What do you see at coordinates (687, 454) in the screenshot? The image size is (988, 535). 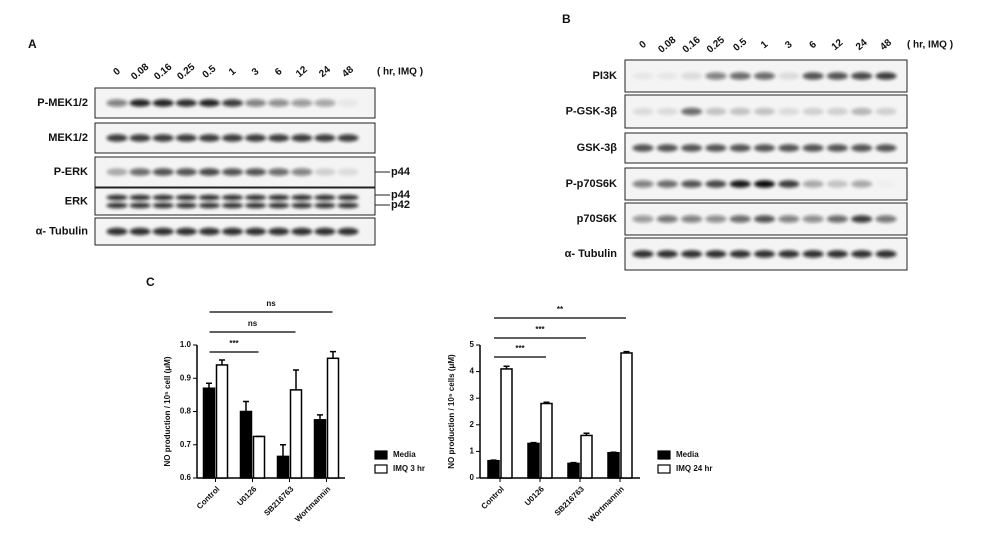 I see `legend-label: Media` at bounding box center [687, 454].